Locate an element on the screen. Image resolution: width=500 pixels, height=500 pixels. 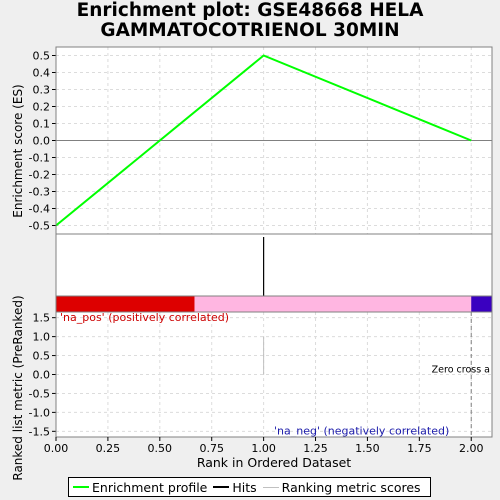
es-y-tick-label: 0.0 is located at coordinates (42, 141).